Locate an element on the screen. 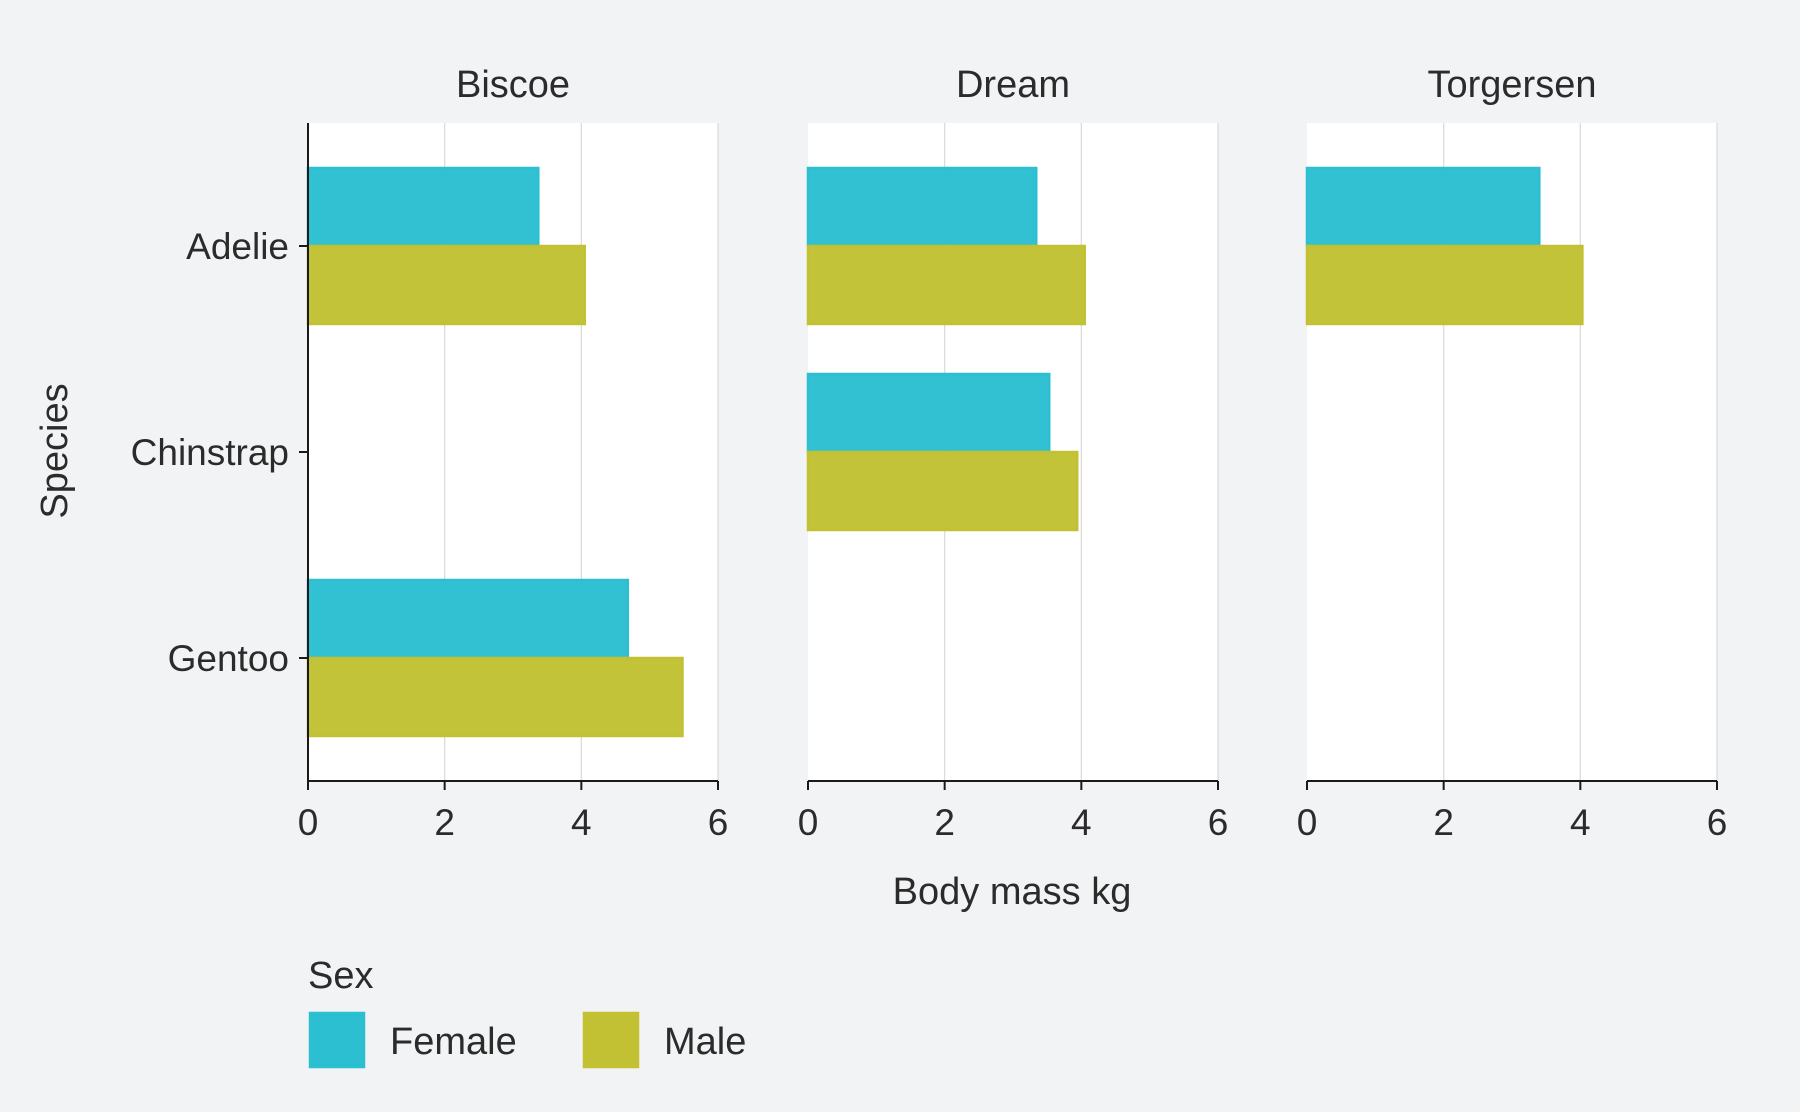  facet-title: Biscoe is located at coordinates (513, 85).